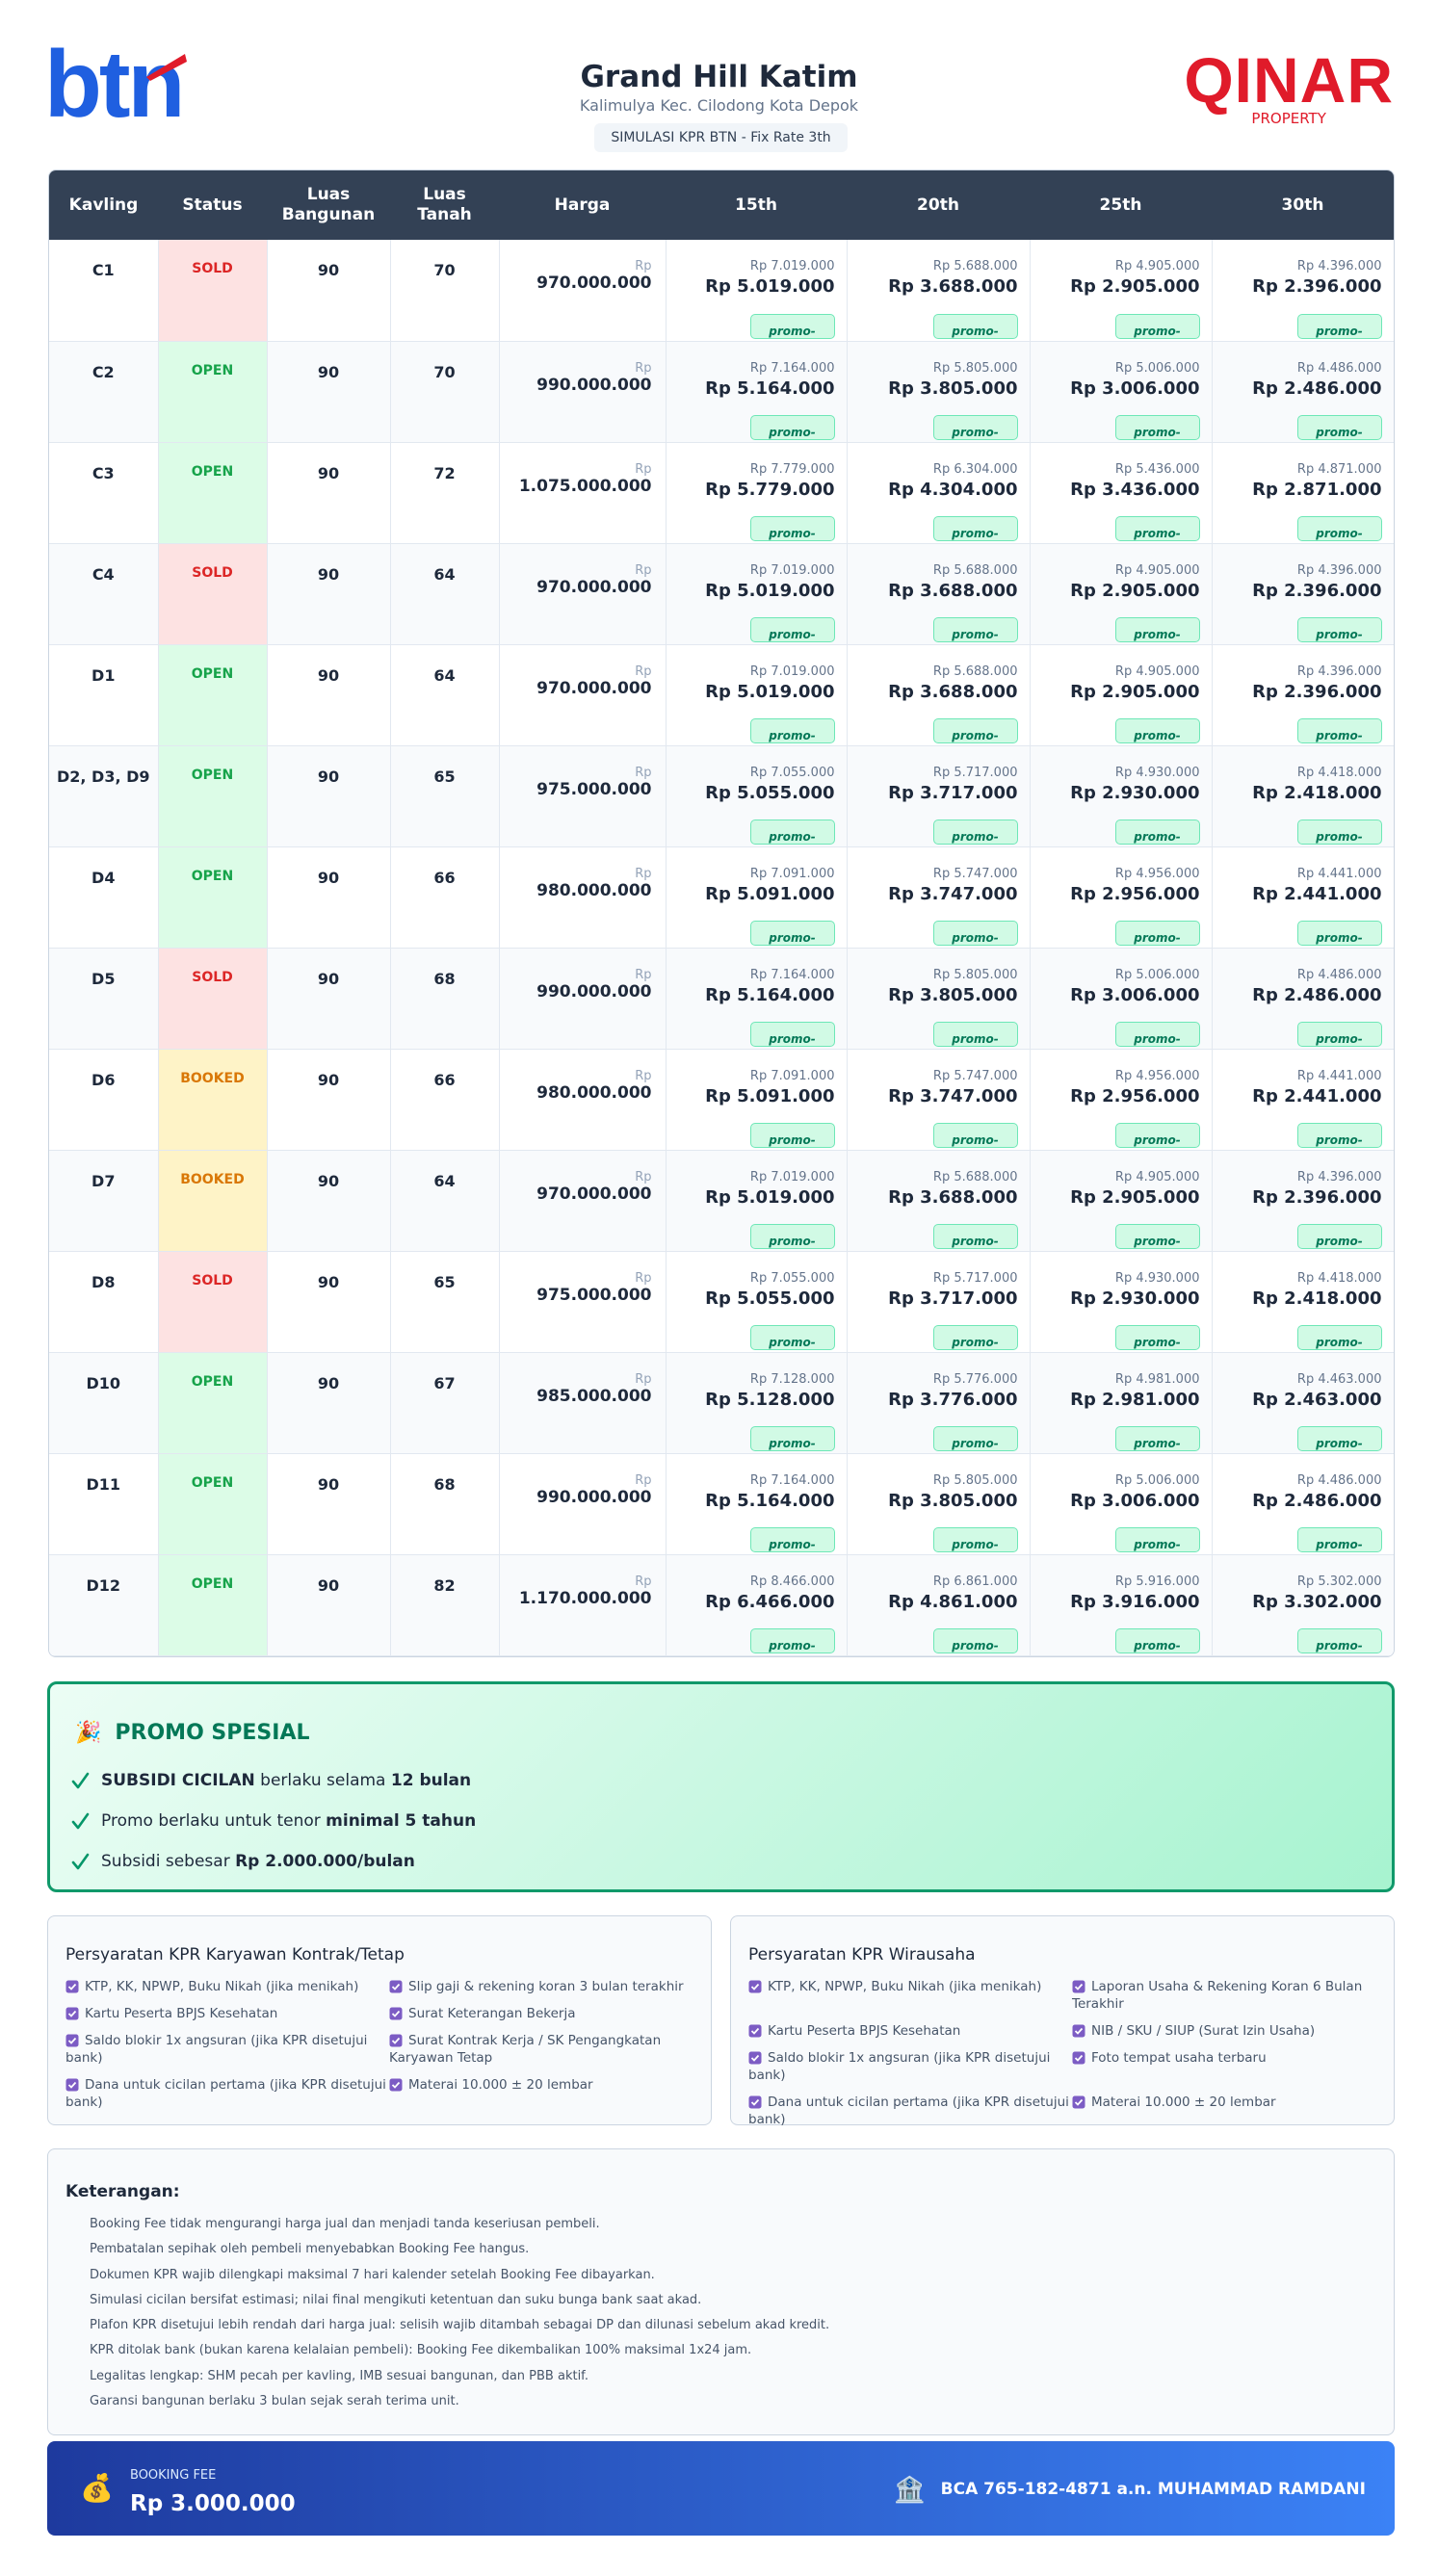  What do you see at coordinates (325, 1861) in the screenshot?
I see `promo-text: Rp 2.000.000/bulan` at bounding box center [325, 1861].